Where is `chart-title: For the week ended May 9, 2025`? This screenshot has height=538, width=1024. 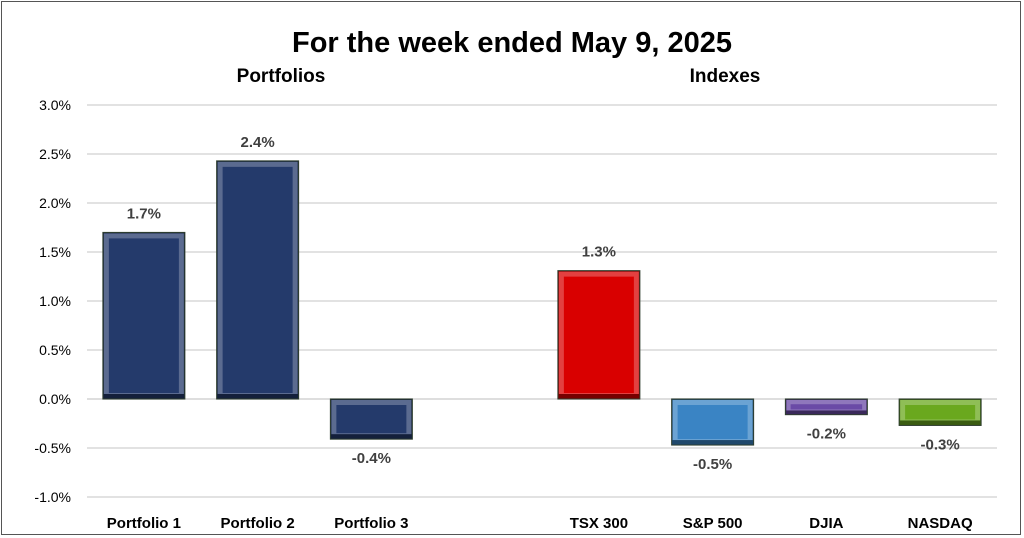 chart-title: For the week ended May 9, 2025 is located at coordinates (512, 43).